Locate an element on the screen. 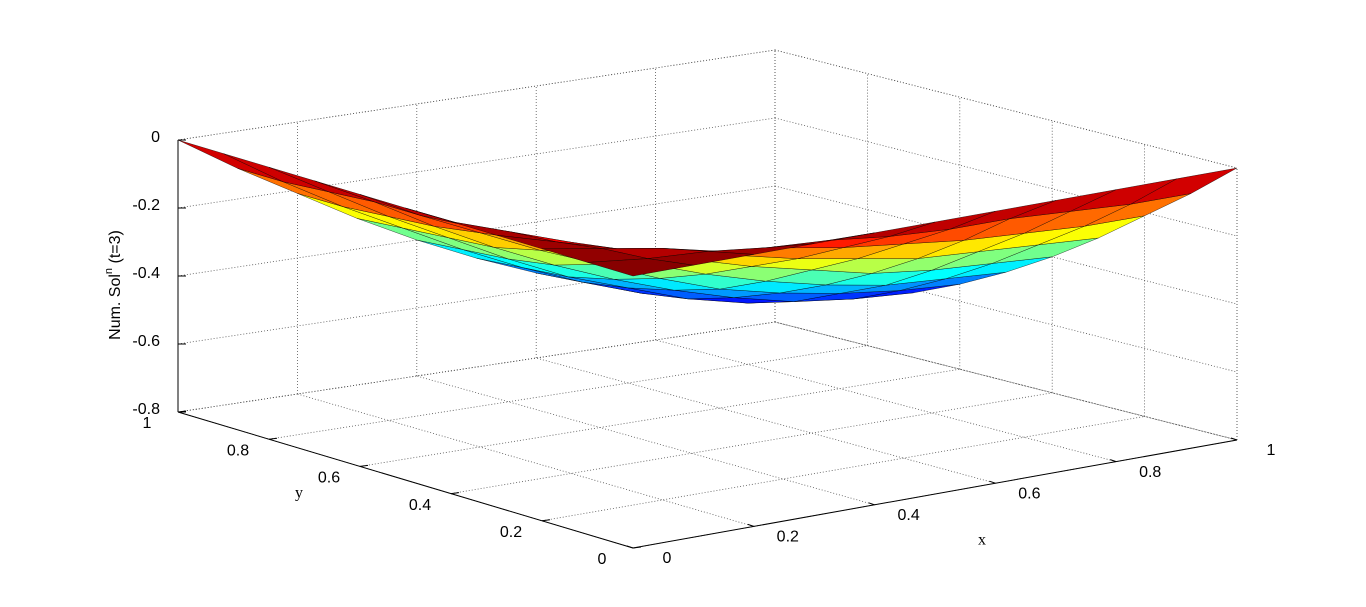 The width and height of the screenshot is (1366, 607). x-tick-label: 0.8 is located at coordinates (1150, 472).